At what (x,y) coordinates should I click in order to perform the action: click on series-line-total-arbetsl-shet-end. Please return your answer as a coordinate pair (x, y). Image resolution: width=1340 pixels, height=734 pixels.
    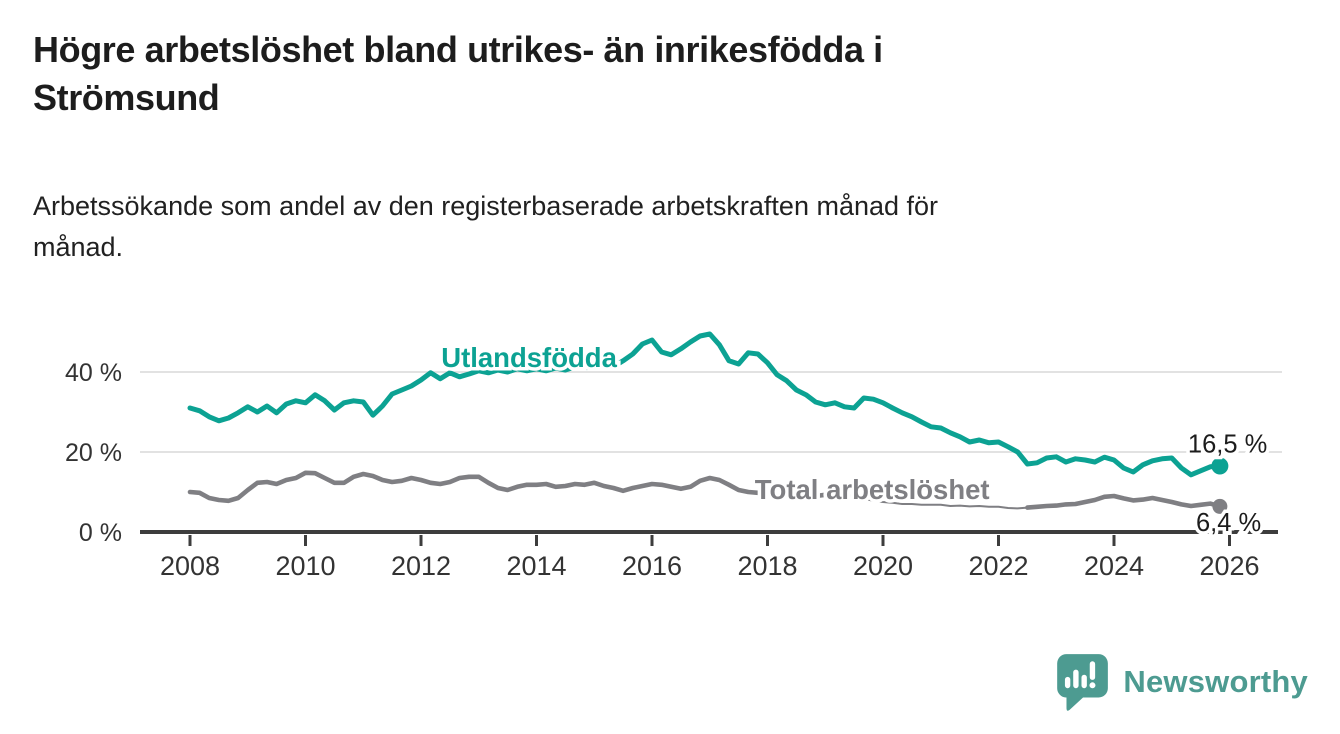
    Looking at the image, I should click on (1124, 501).